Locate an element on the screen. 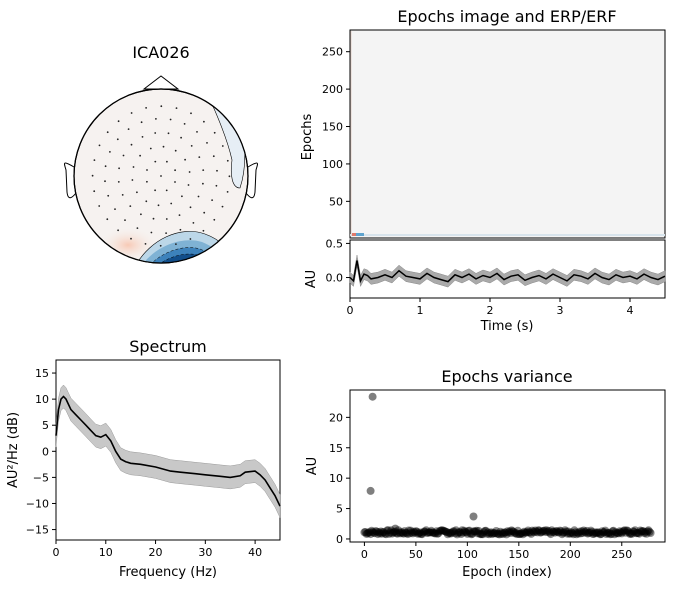 The image size is (700, 600). spectrum-title: Spectrum is located at coordinates (168, 346).